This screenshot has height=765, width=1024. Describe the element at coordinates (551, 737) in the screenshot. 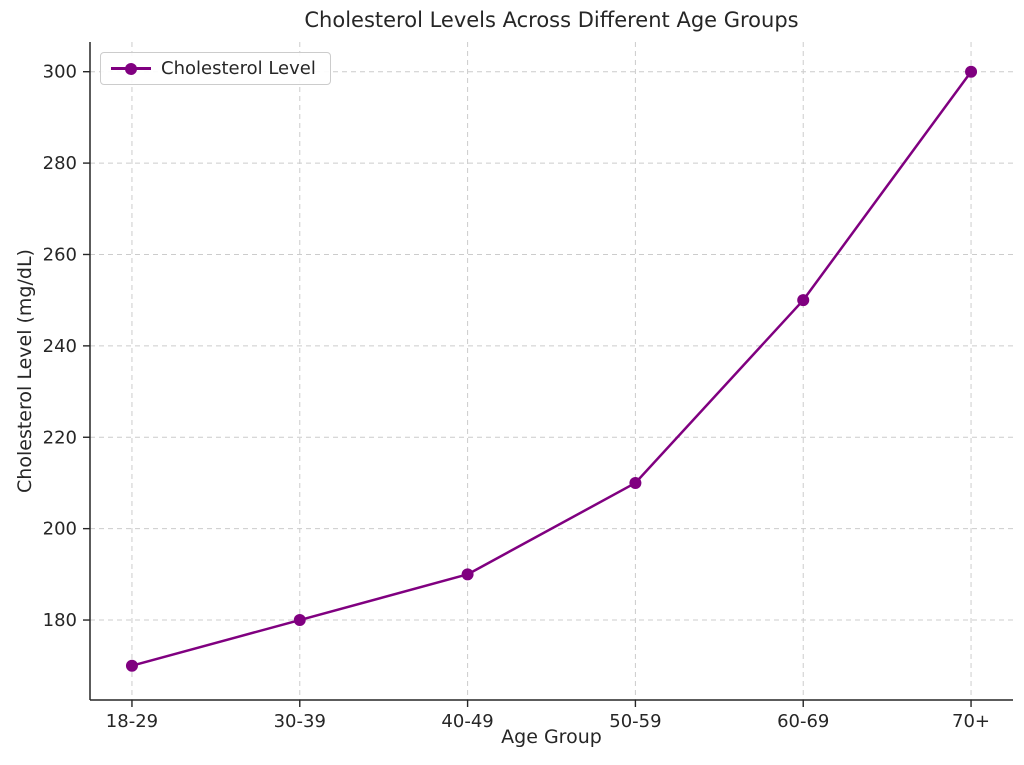

I see `x-axis-label: Age Group` at that location.